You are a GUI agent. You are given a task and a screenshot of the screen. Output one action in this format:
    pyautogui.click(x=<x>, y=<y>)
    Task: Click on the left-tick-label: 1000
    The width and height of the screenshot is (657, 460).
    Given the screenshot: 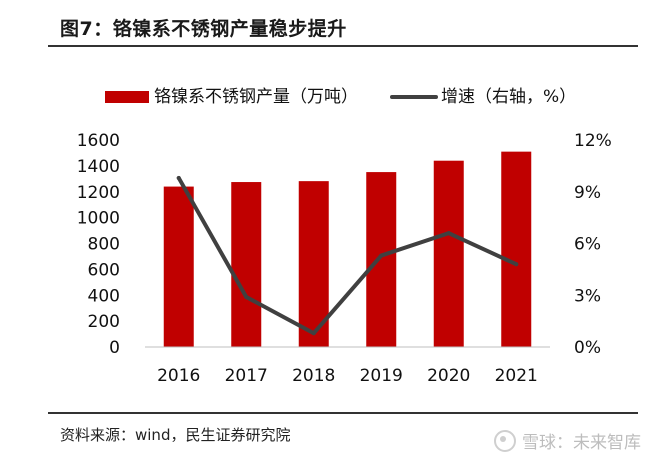 What is the action you would take?
    pyautogui.click(x=98, y=219)
    